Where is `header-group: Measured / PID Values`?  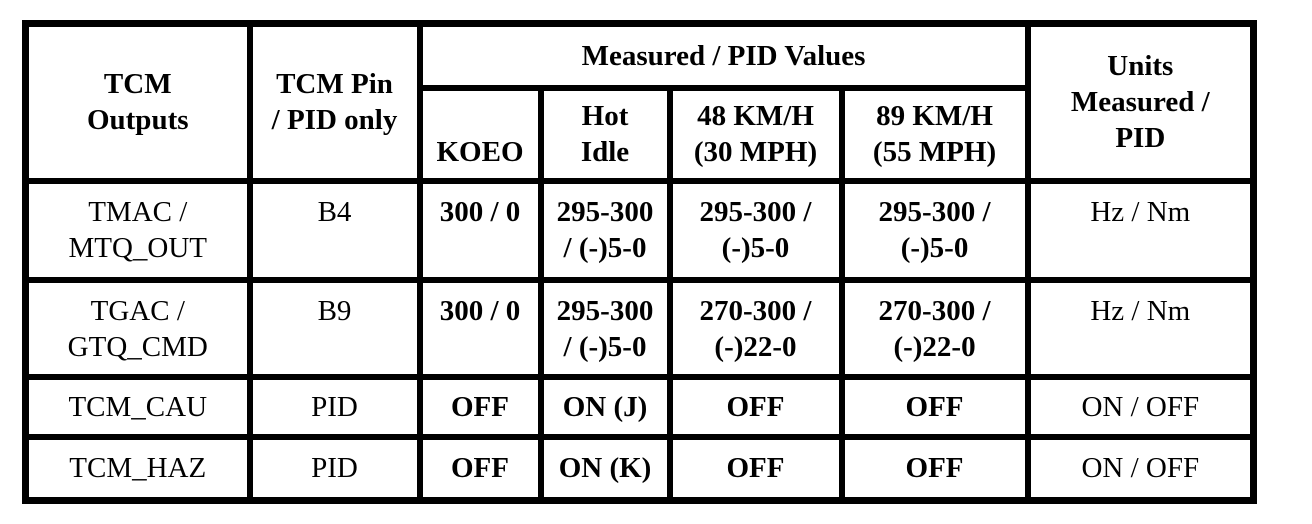 header-group: Measured / PID Values is located at coordinates (723, 55).